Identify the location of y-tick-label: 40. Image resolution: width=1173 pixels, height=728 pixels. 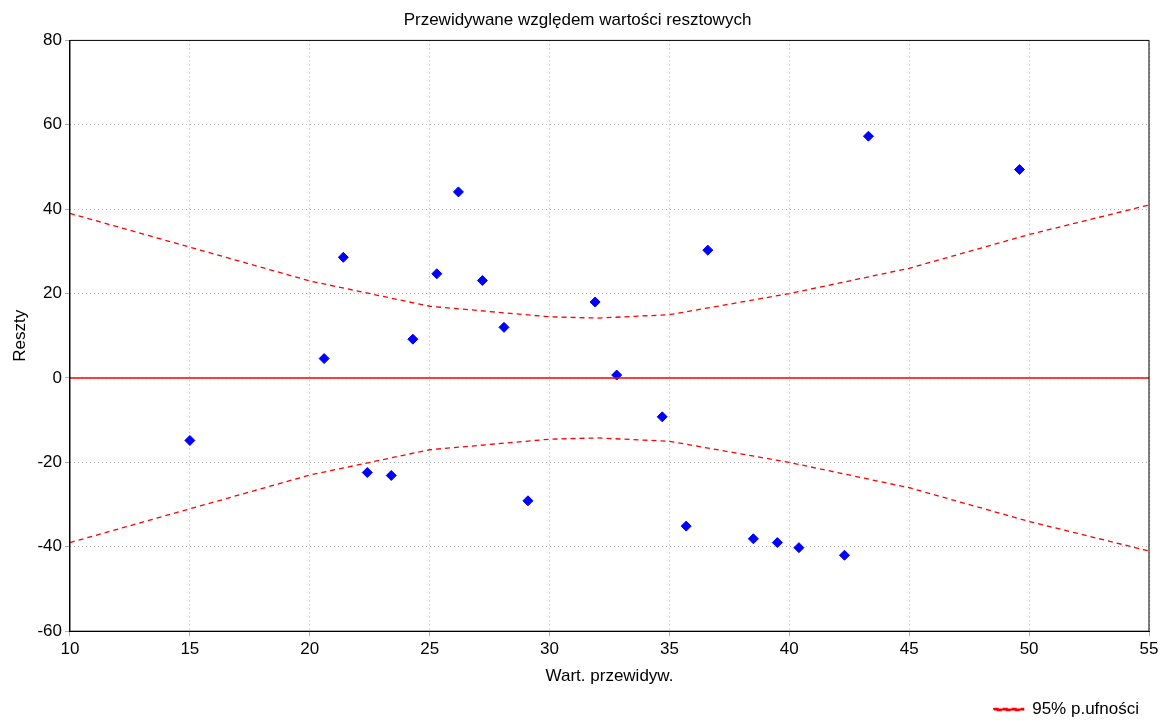
(52, 208).